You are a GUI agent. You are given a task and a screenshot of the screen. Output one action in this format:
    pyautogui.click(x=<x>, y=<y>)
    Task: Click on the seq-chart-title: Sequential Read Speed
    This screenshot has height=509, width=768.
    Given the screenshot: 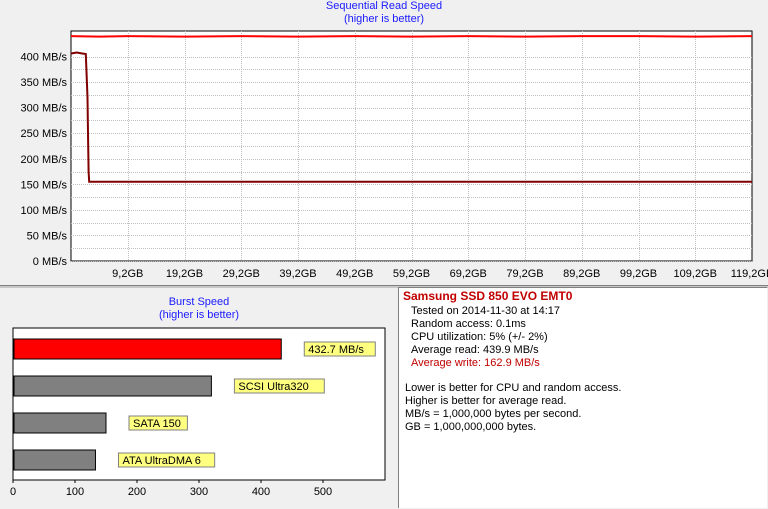 What is the action you would take?
    pyautogui.click(x=384, y=6)
    